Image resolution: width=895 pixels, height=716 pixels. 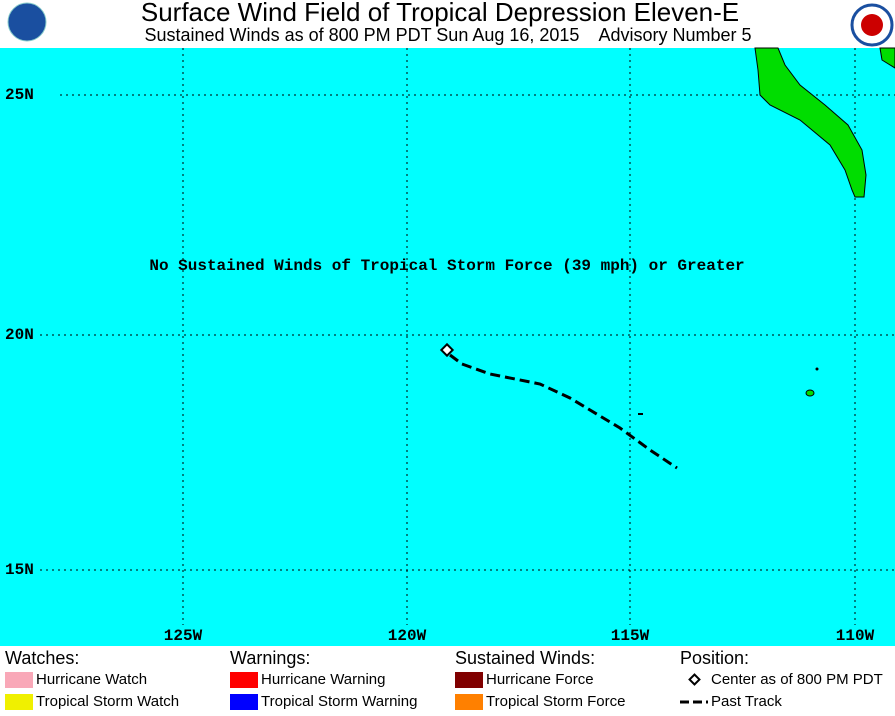 What do you see at coordinates (872, 25) in the screenshot?
I see `nws-logo-center` at bounding box center [872, 25].